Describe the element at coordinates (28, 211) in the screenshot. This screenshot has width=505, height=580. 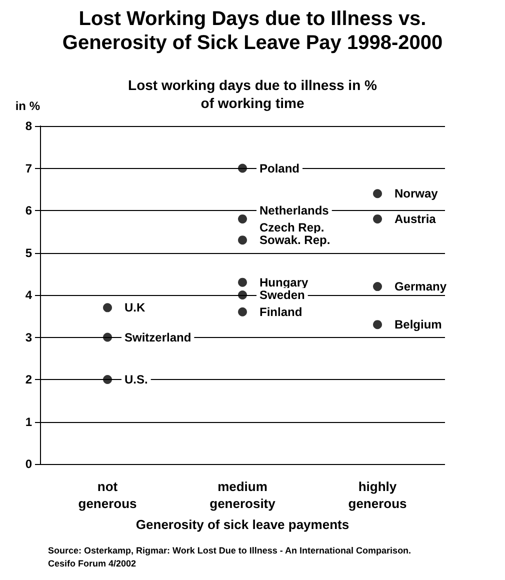
I see `y-tick-label: 6` at that location.